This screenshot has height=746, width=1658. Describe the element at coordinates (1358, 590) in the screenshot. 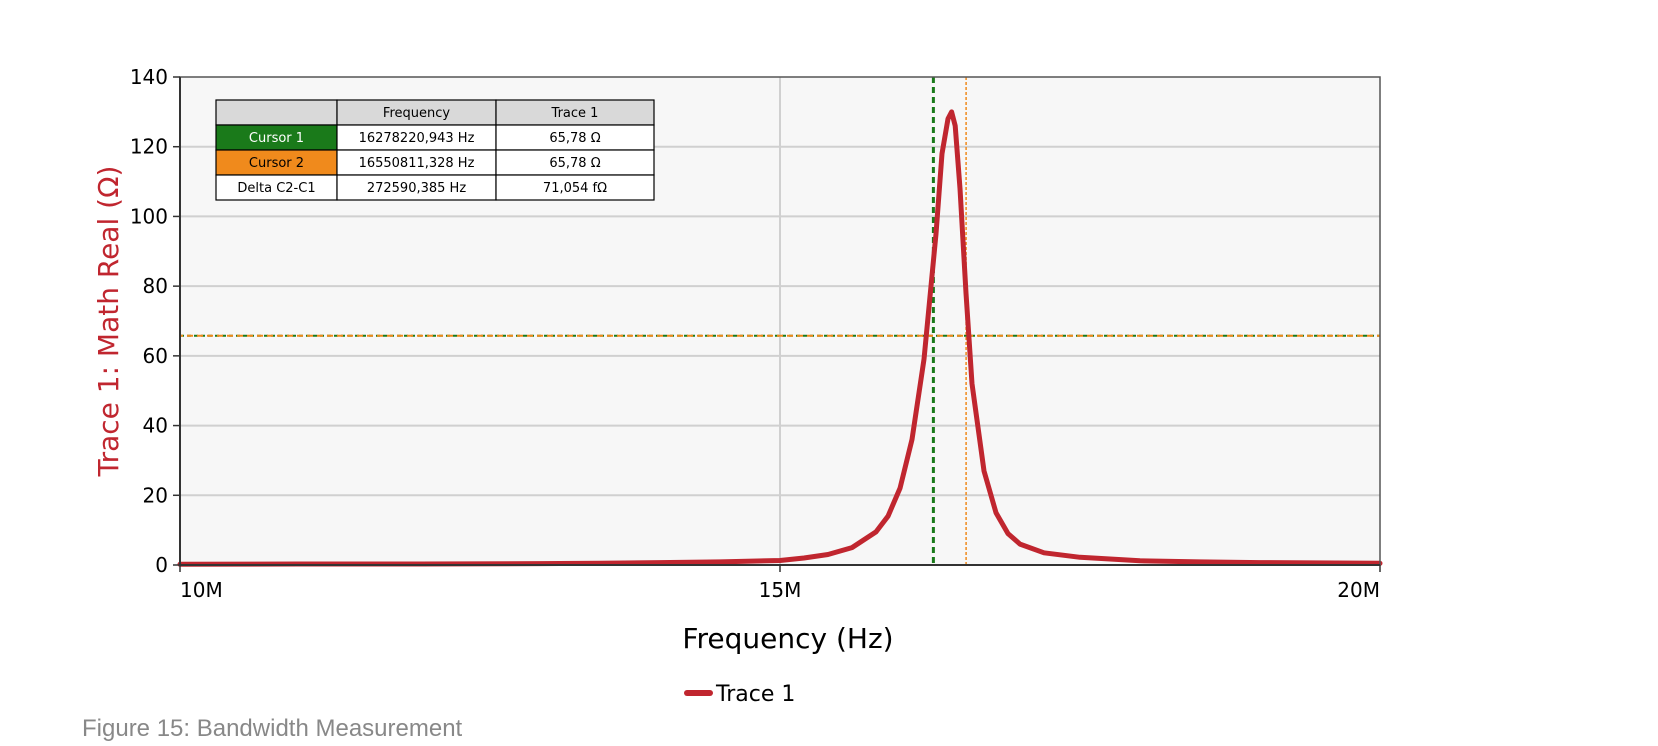

I see `x-tick-label: 20M` at that location.